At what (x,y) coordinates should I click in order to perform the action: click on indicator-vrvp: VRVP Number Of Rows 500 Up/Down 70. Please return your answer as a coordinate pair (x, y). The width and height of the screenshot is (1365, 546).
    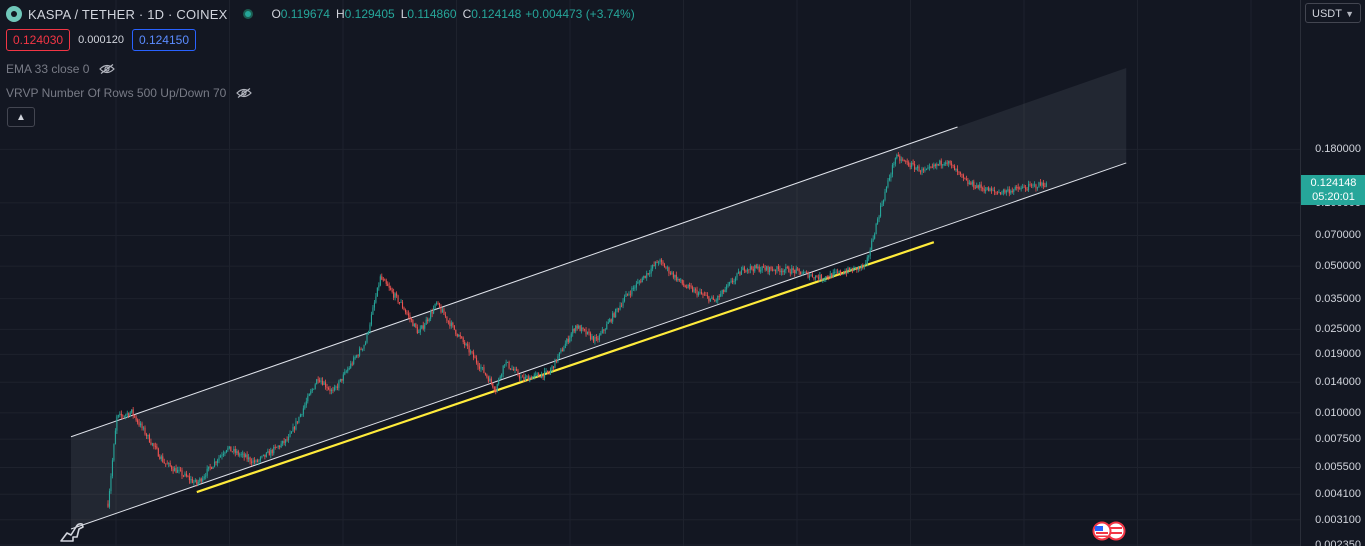
    Looking at the image, I should click on (129, 93).